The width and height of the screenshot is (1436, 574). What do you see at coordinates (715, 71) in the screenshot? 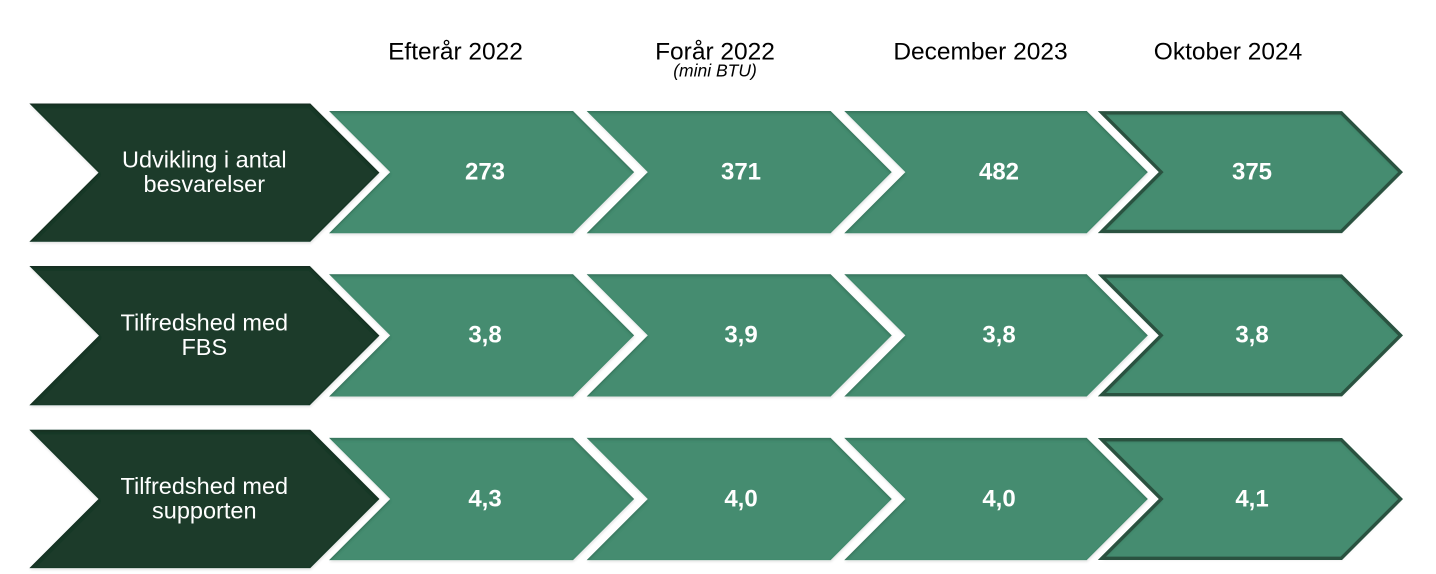
I see `svg-text: (mini BTU)` at bounding box center [715, 71].